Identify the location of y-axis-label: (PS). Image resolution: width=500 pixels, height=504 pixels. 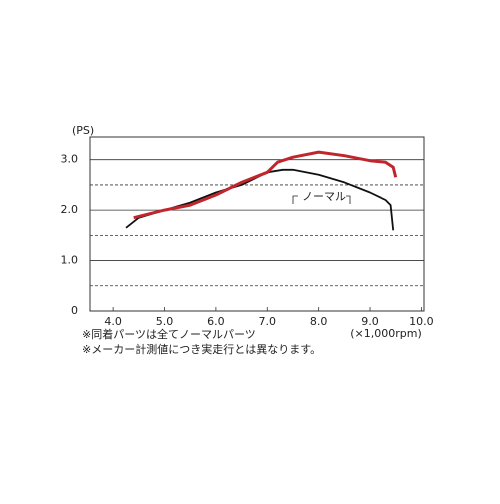
(83, 130).